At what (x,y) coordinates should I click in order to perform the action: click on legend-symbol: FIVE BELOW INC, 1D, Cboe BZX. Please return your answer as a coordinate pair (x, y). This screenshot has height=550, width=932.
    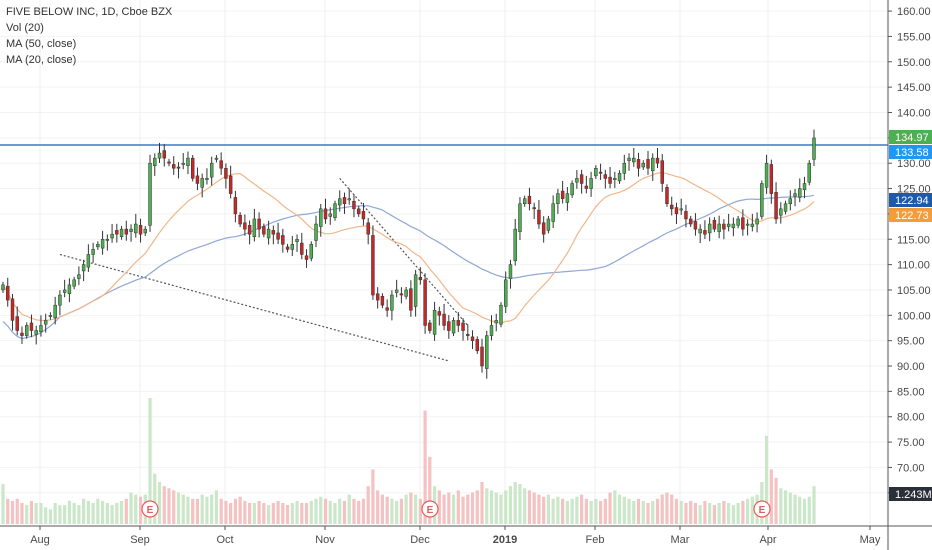
    Looking at the image, I should click on (89, 12).